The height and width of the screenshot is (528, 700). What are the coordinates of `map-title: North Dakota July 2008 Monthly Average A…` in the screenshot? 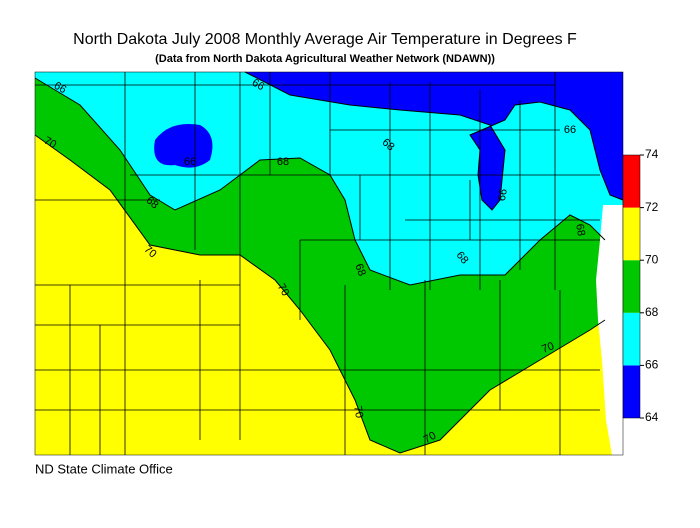 It's located at (325, 39).